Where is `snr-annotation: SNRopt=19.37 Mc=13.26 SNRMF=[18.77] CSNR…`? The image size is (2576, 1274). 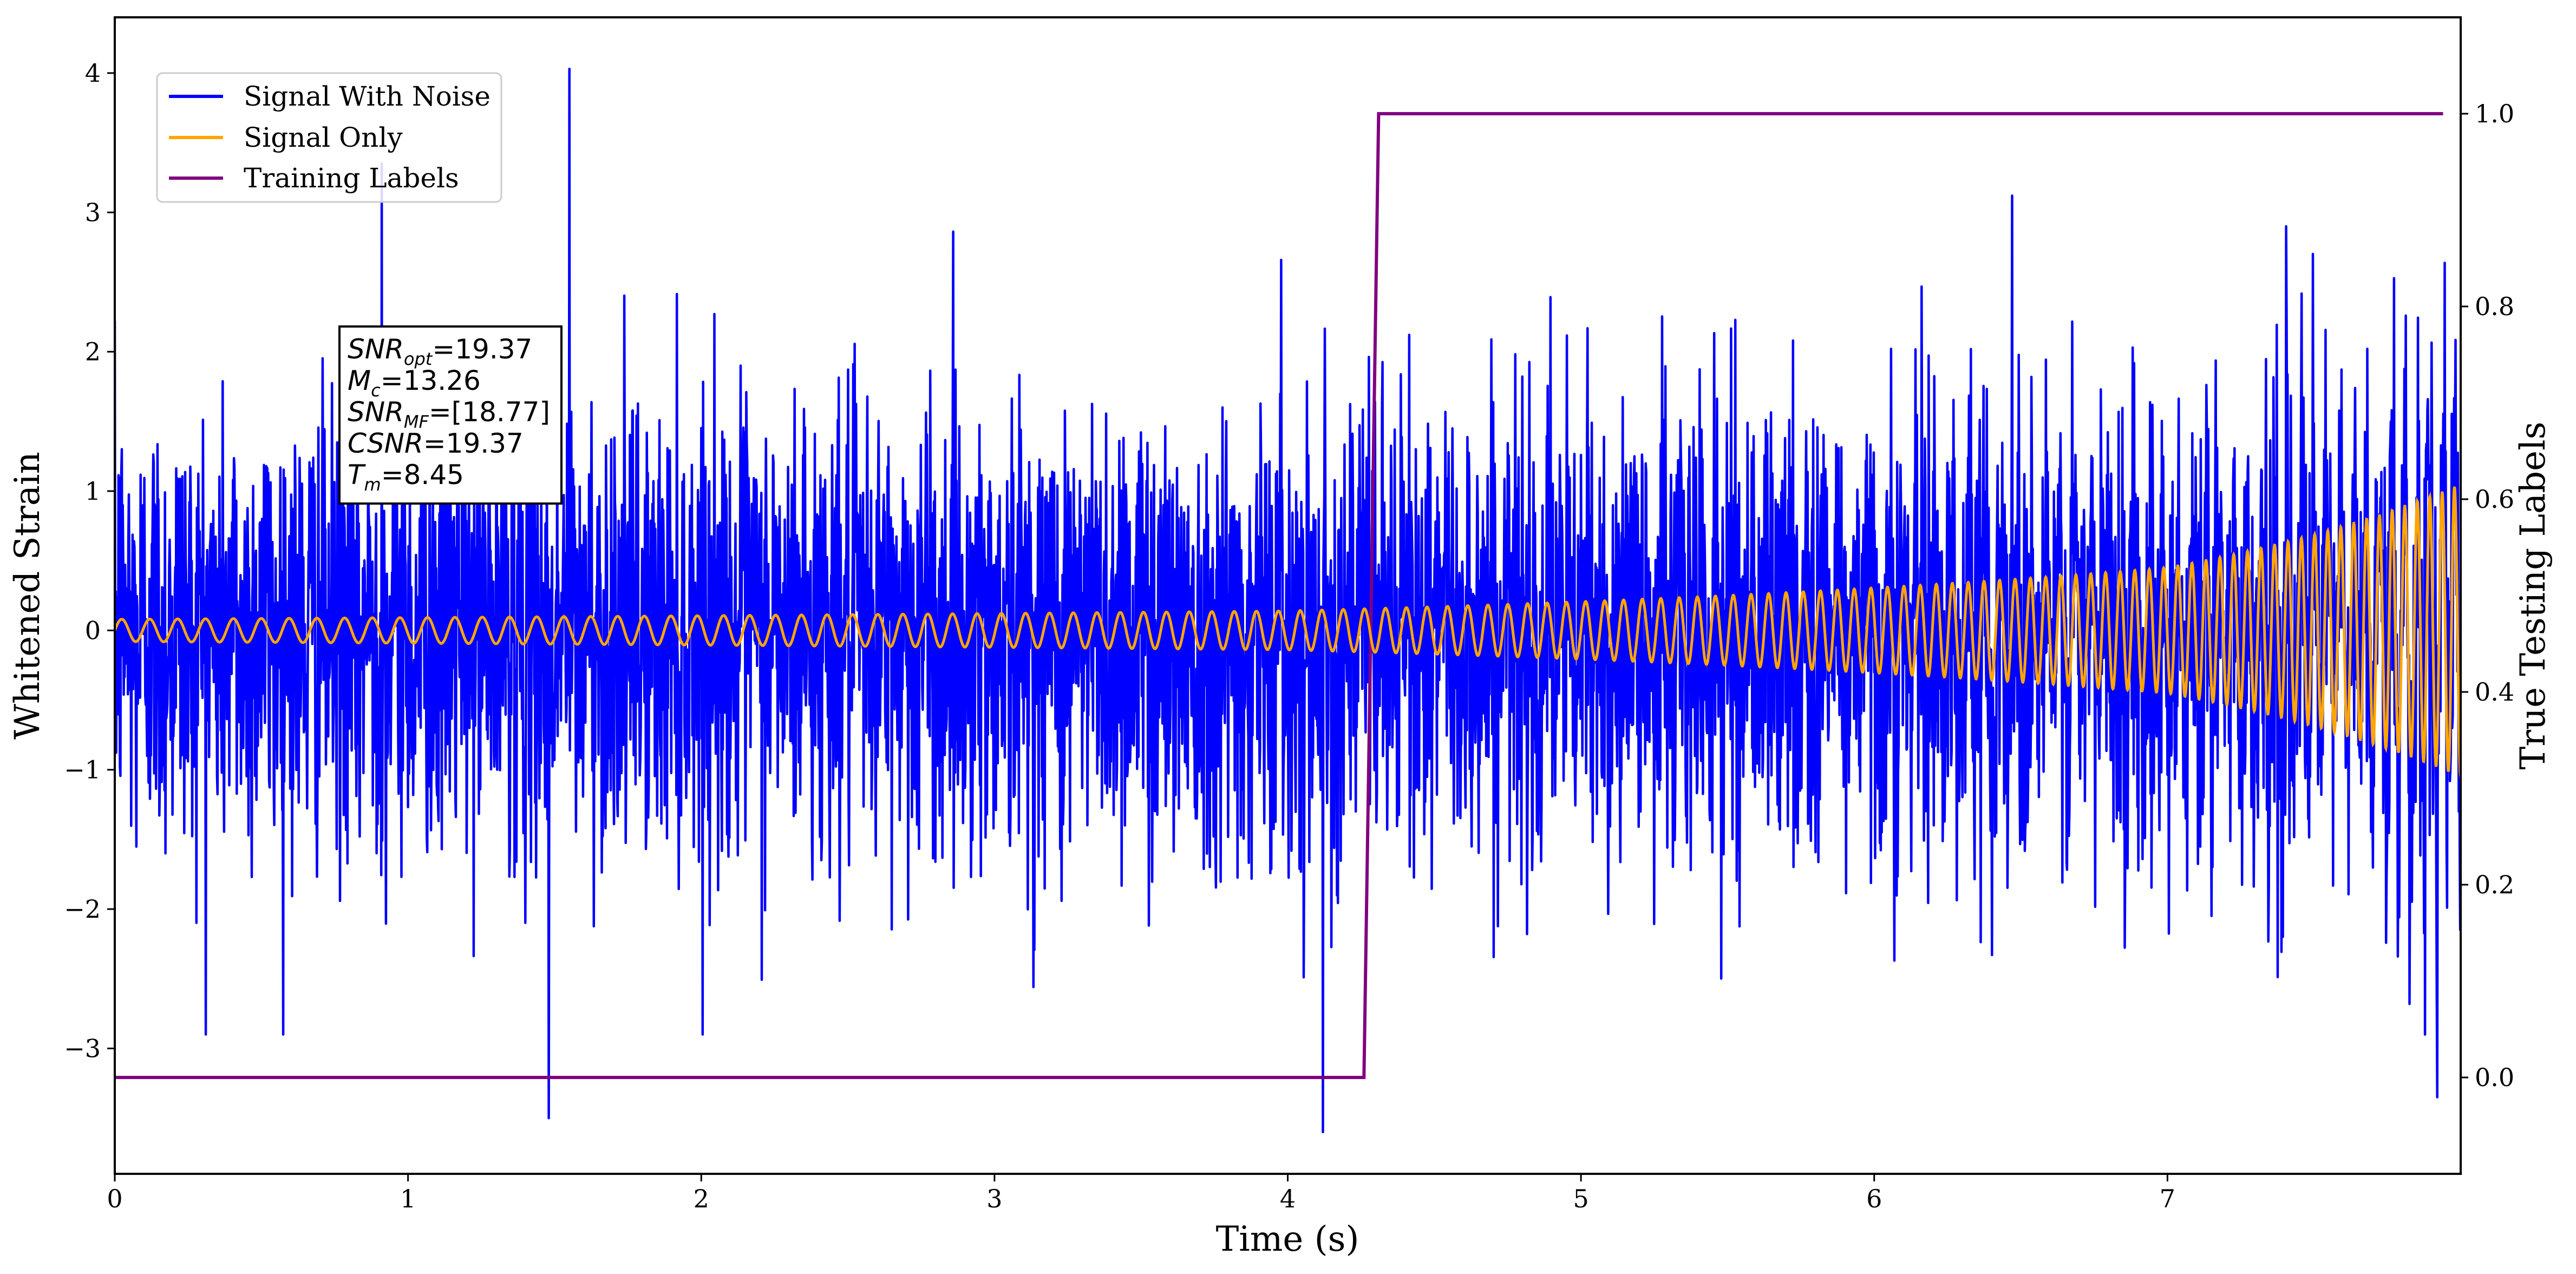
snr-annotation: SNRopt=19.37 Mc=13.26 SNRMF=[18.77] CSNR… is located at coordinates (450, 415).